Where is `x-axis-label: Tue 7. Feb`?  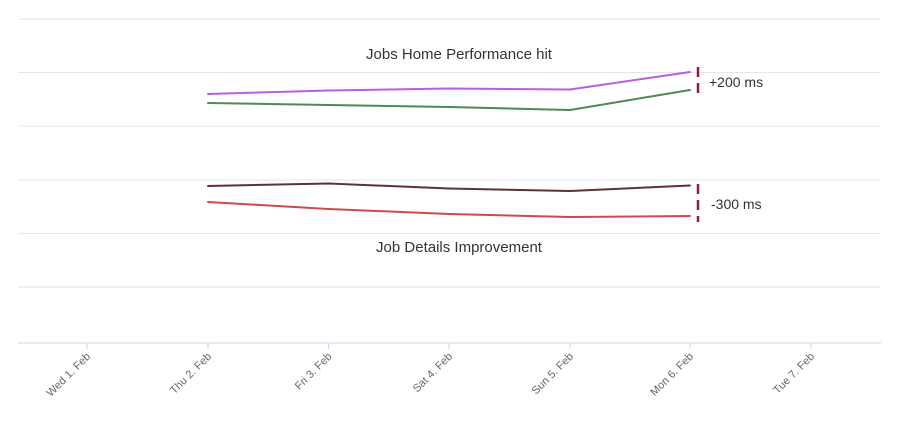 x-axis-label: Tue 7. Feb is located at coordinates (794, 374).